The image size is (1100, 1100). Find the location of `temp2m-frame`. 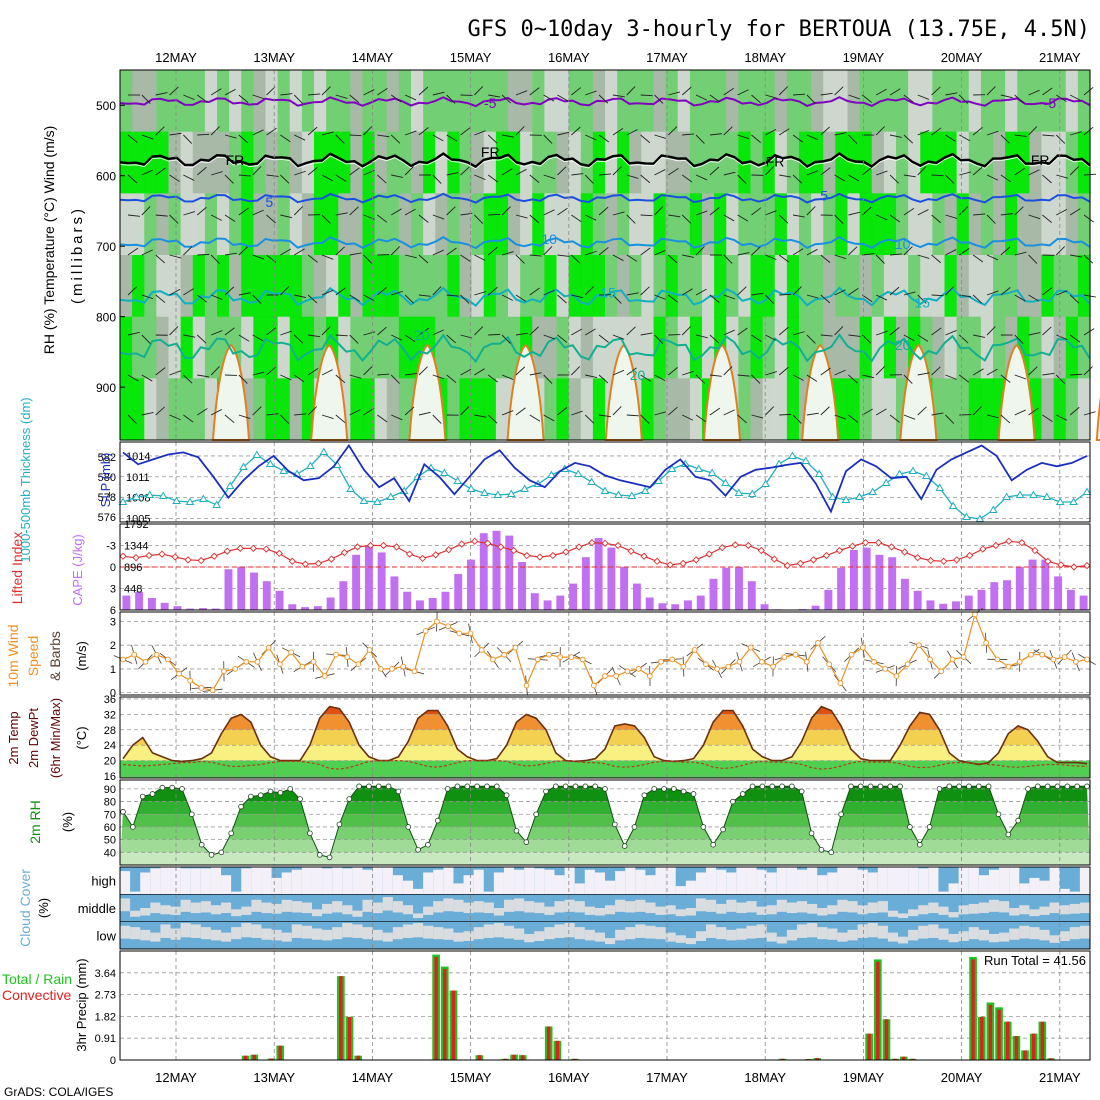

temp2m-frame is located at coordinates (605, 737).